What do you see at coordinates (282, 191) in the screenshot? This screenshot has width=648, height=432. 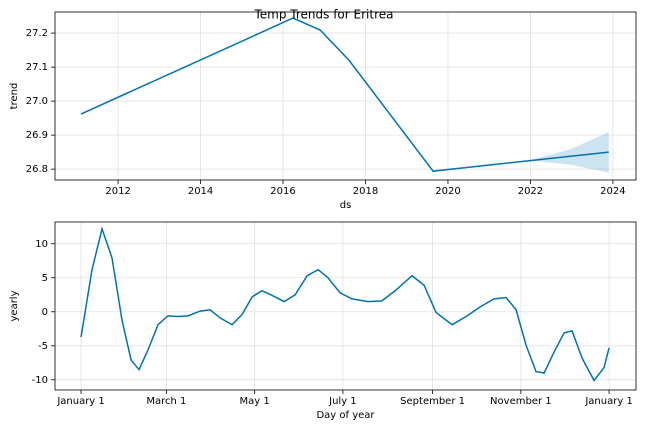 I see `x-tick-label: 2016` at bounding box center [282, 191].